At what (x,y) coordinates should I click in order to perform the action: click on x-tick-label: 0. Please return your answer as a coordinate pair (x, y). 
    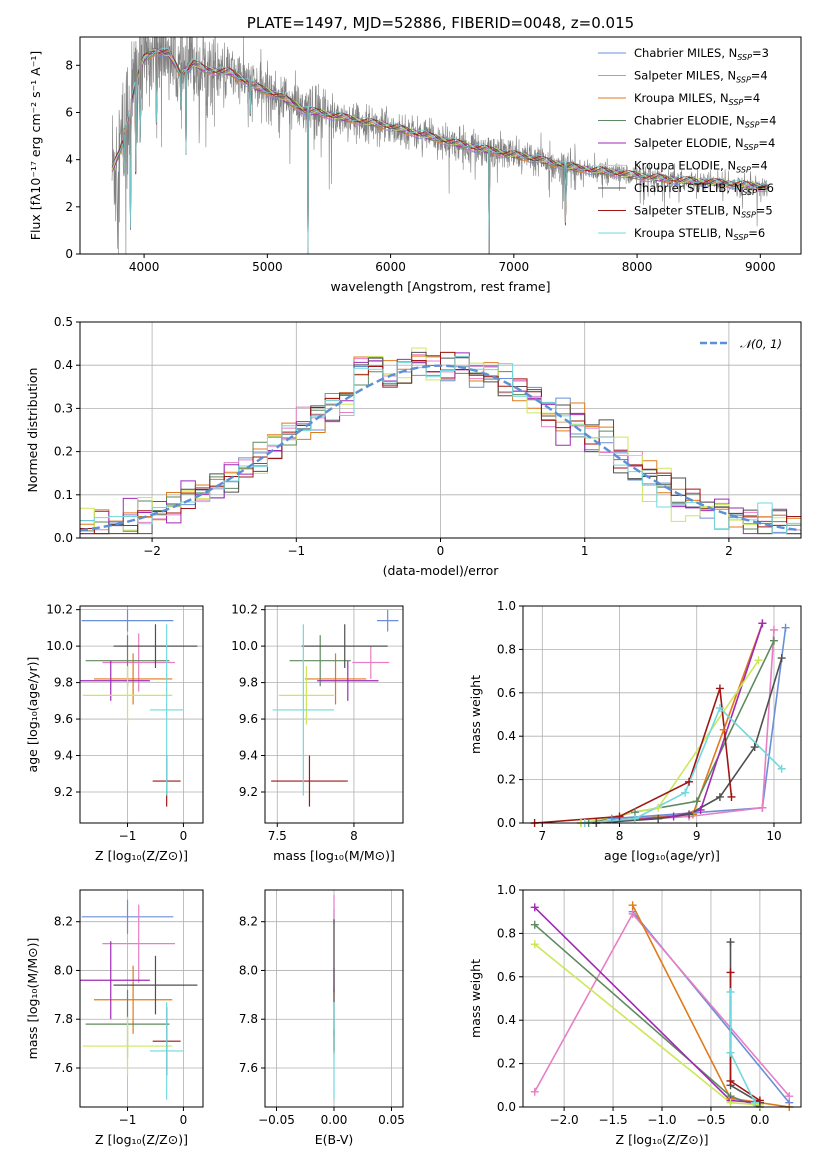
    Looking at the image, I should click on (441, 551).